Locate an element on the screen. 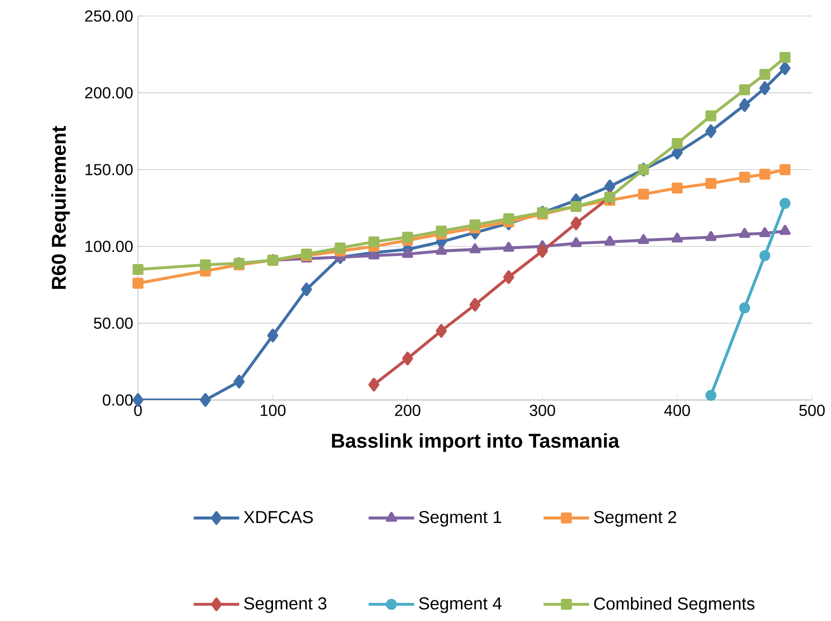 The image size is (831, 621). legend-label: Segment 2 is located at coordinates (635, 518).